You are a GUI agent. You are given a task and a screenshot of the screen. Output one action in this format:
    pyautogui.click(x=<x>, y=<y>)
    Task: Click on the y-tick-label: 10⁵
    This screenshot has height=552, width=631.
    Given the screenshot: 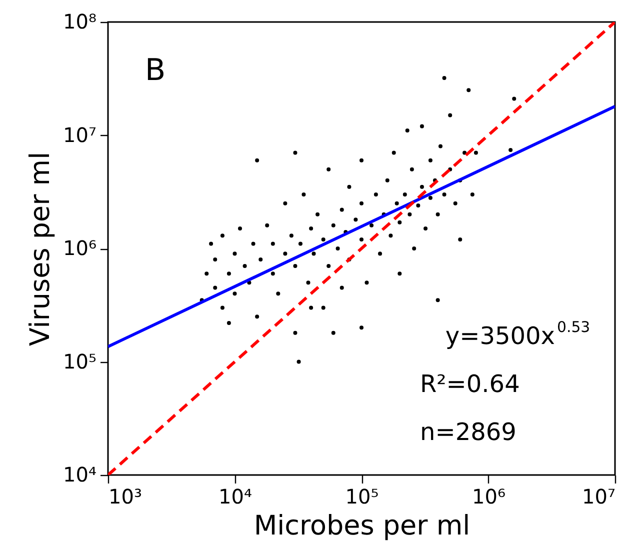 What is the action you would take?
    pyautogui.click(x=79, y=361)
    